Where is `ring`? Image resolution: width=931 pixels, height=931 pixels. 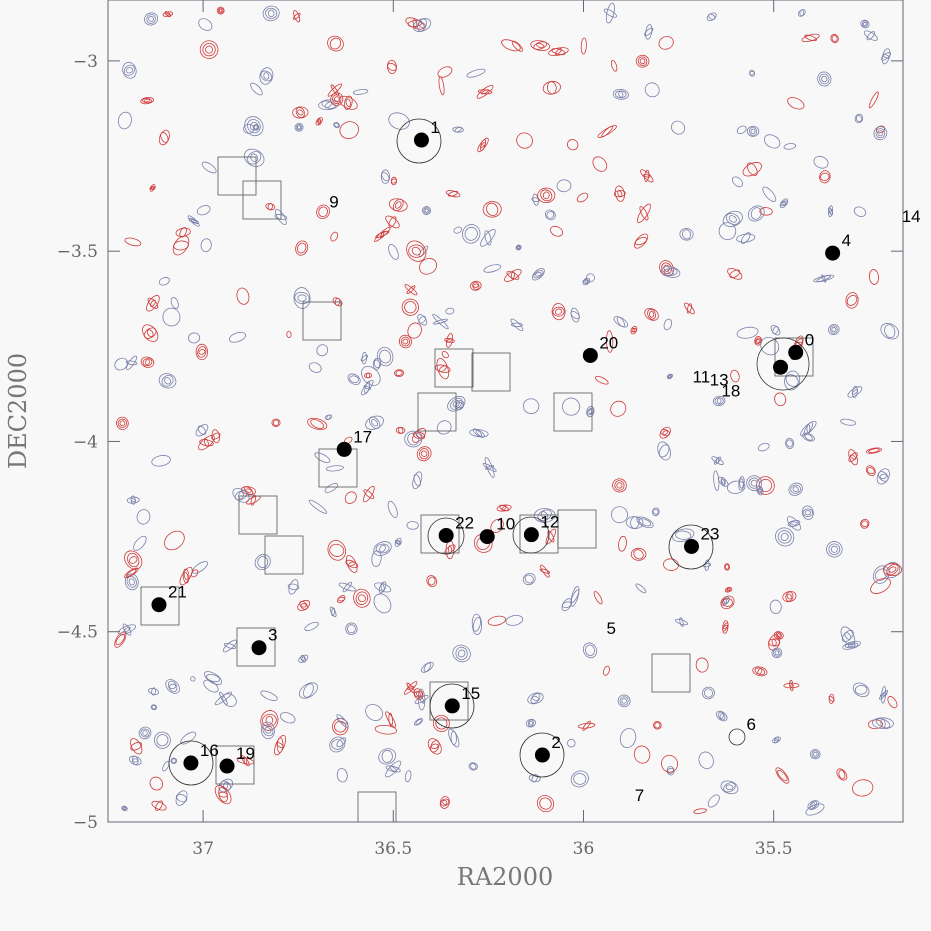
ring is located at coordinates (531, 535).